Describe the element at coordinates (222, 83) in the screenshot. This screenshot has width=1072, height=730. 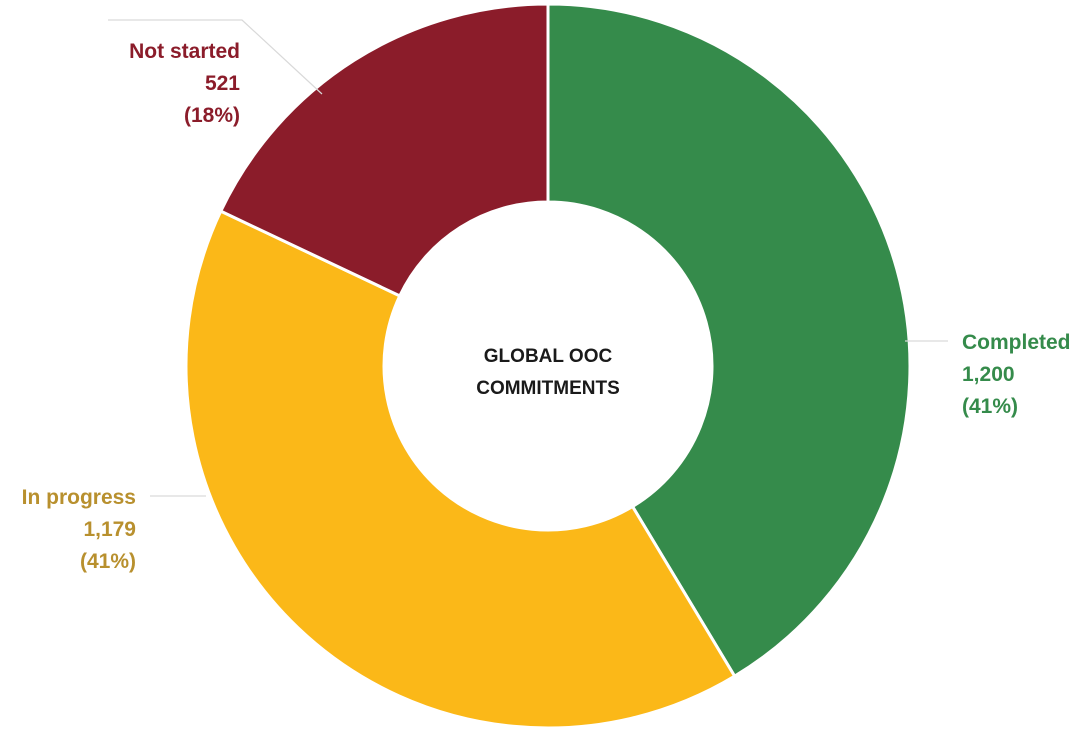
I see `slice-label-value: 521` at that location.